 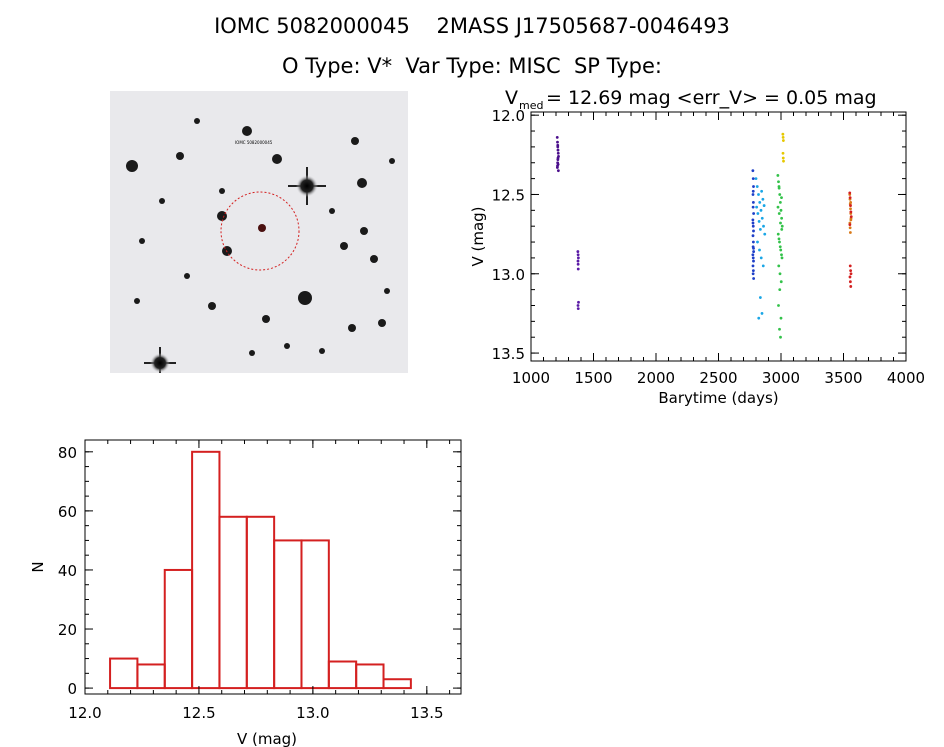 What do you see at coordinates (511, 98) in the screenshot?
I see `lc-stat-prefix: V` at bounding box center [511, 98].